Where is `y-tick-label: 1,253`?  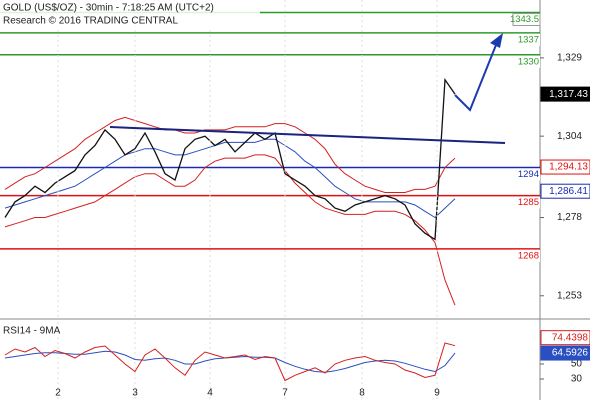 y-tick-label: 1,253 is located at coordinates (569, 295).